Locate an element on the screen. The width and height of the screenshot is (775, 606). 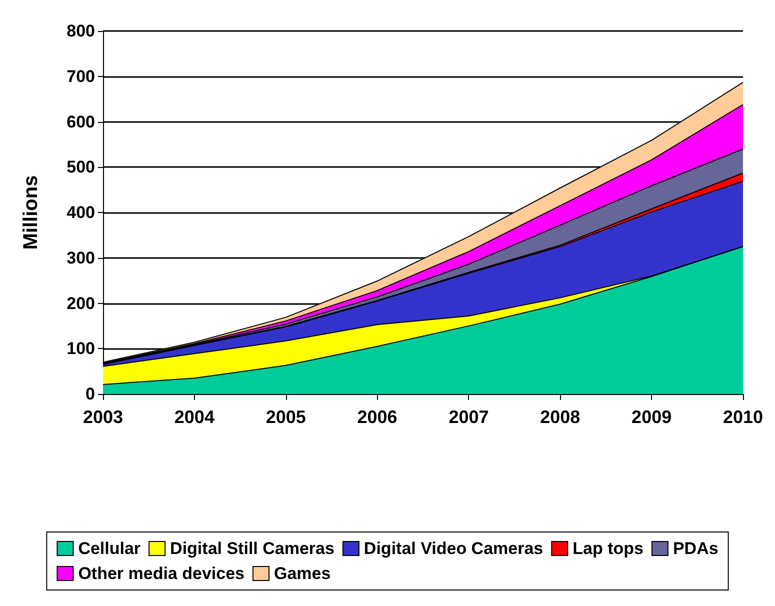
y-tick-label: 400 is located at coordinates (80, 212).